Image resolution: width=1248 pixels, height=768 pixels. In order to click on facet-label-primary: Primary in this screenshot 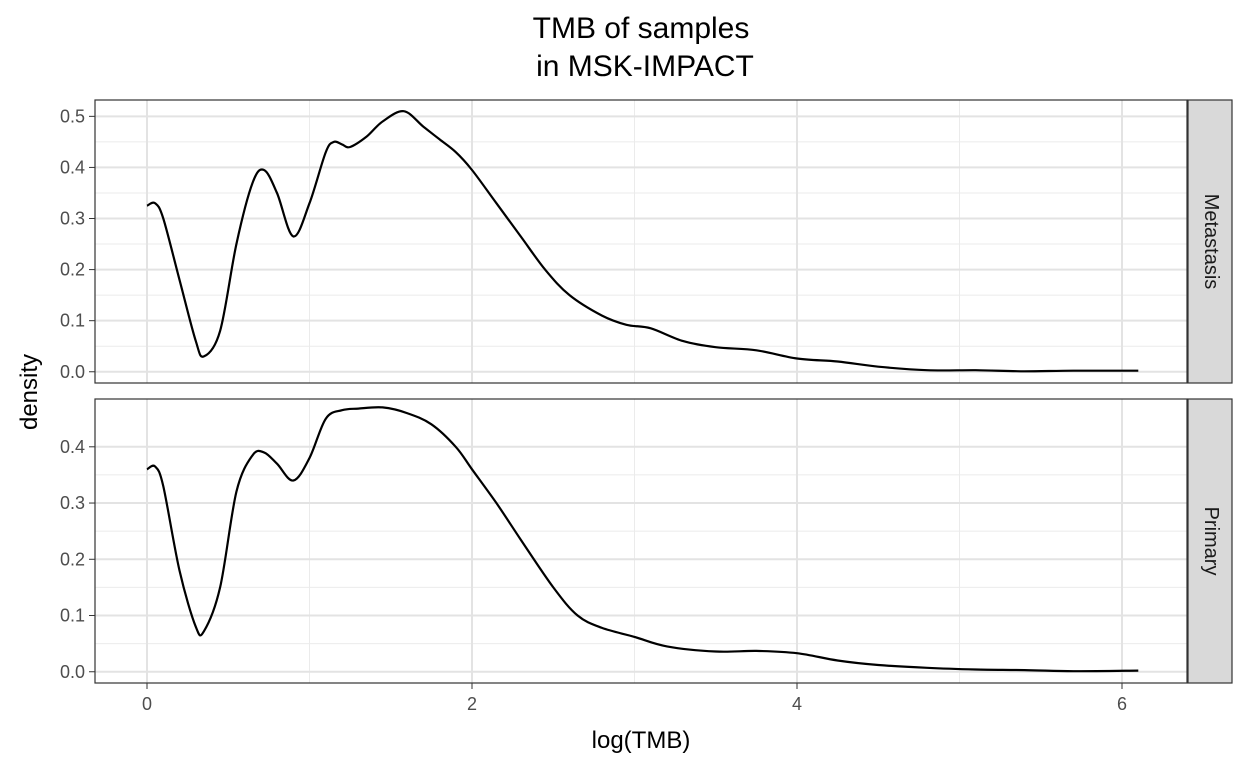, I will do `click(1211, 541)`.